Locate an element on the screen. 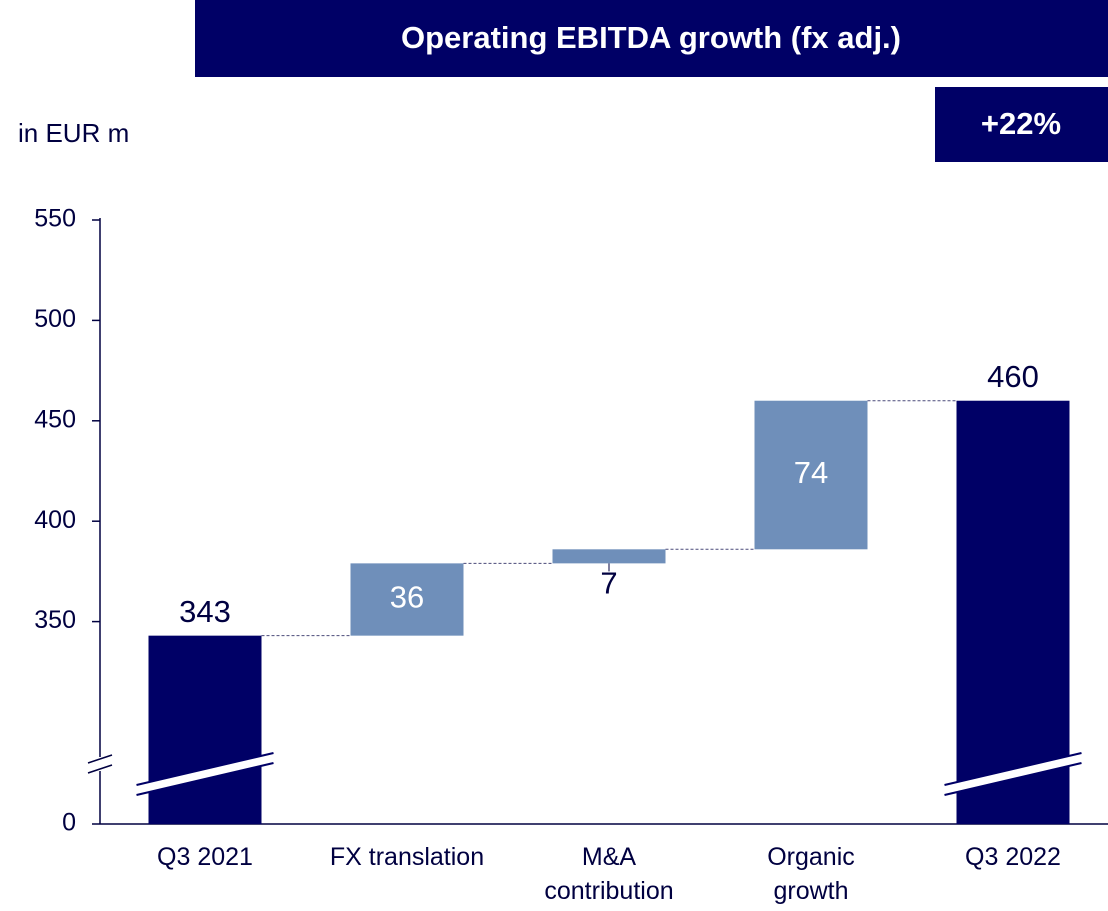 This screenshot has width=1108, height=911. value-label: 74 is located at coordinates (811, 472).